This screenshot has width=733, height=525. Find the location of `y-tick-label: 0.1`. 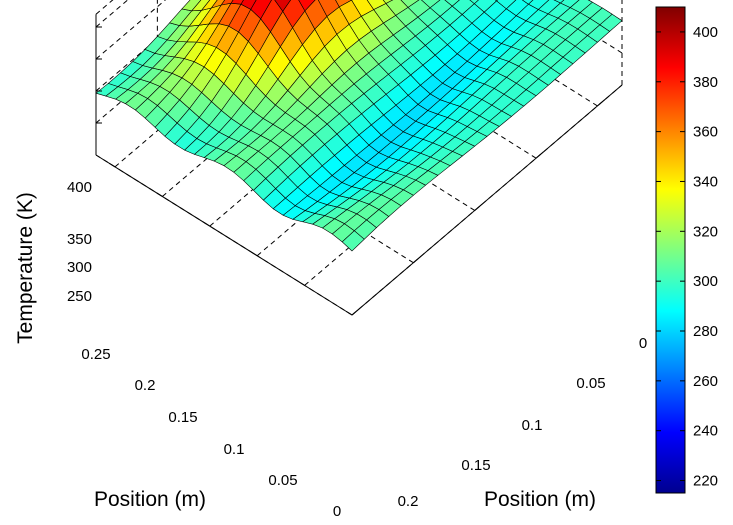

y-tick-label: 0.1 is located at coordinates (532, 425).